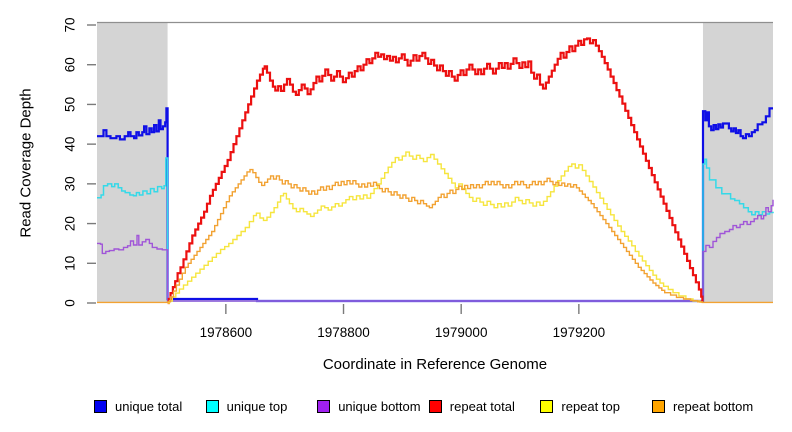 The height and width of the screenshot is (432, 792). What do you see at coordinates (590, 406) in the screenshot?
I see `legend-label-repeat-top: repeat top` at bounding box center [590, 406].